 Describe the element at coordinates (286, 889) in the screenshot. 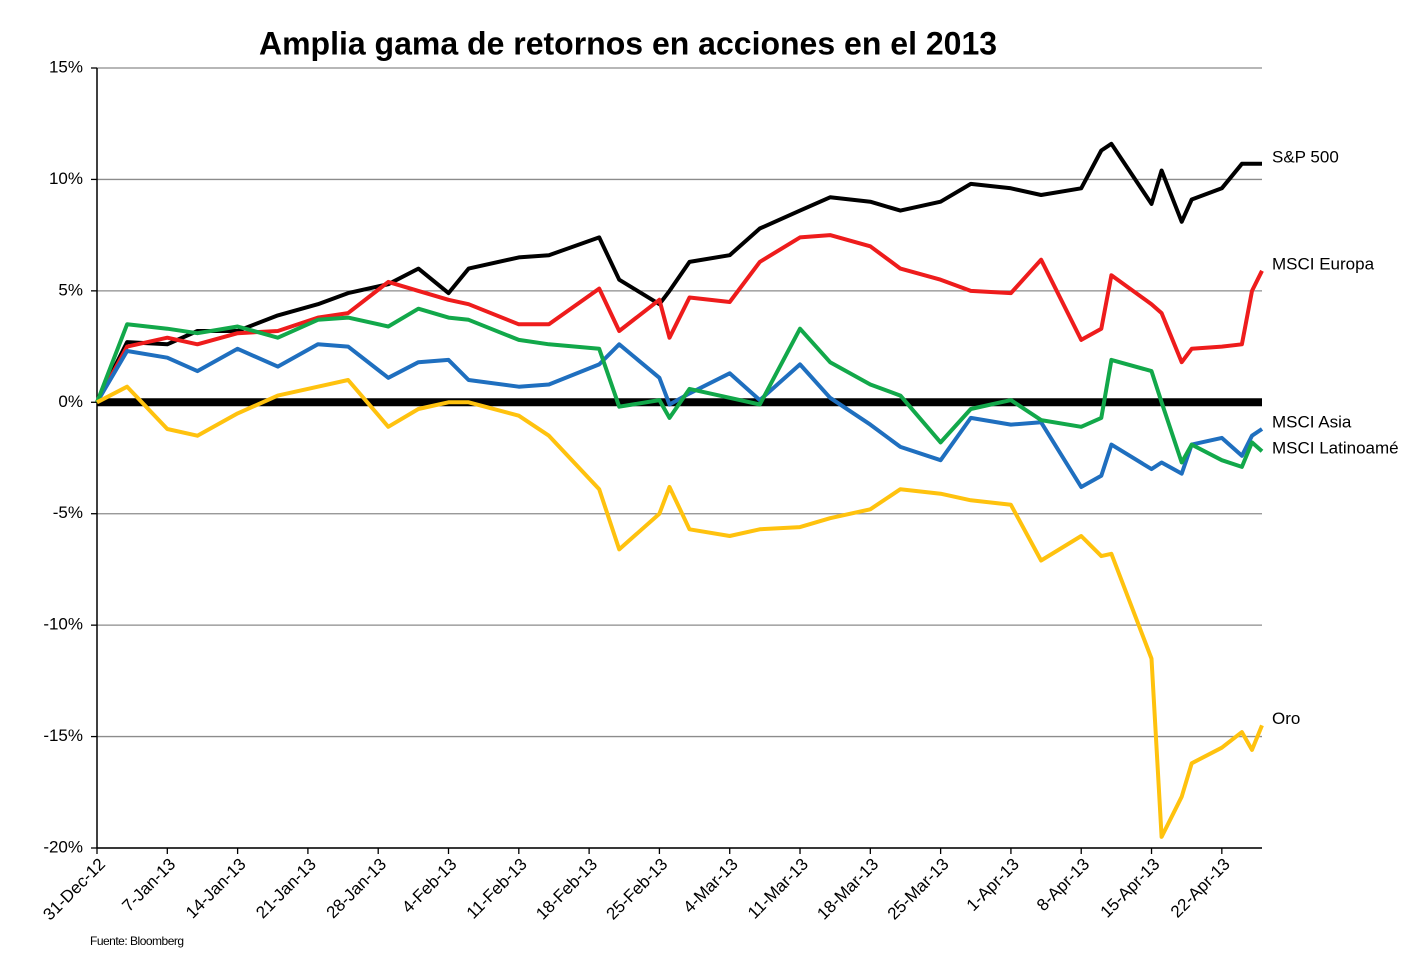

I see `x-tick-label: 21-Jan-13` at that location.